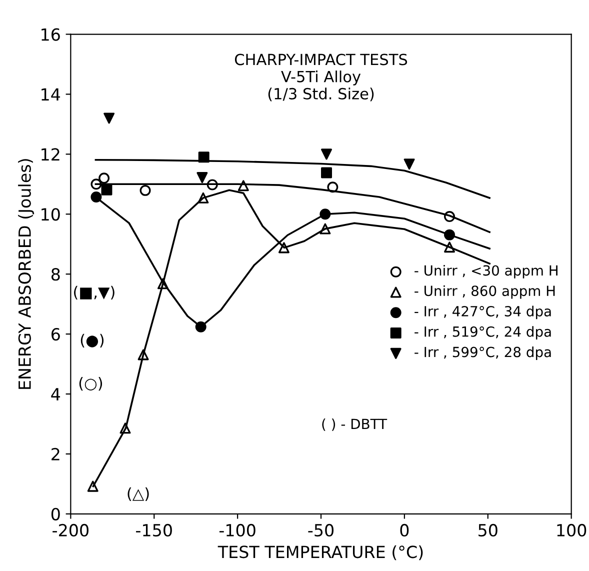  What do you see at coordinates (321, 530) in the screenshot?
I see `x-tick-label: -50` at bounding box center [321, 530].